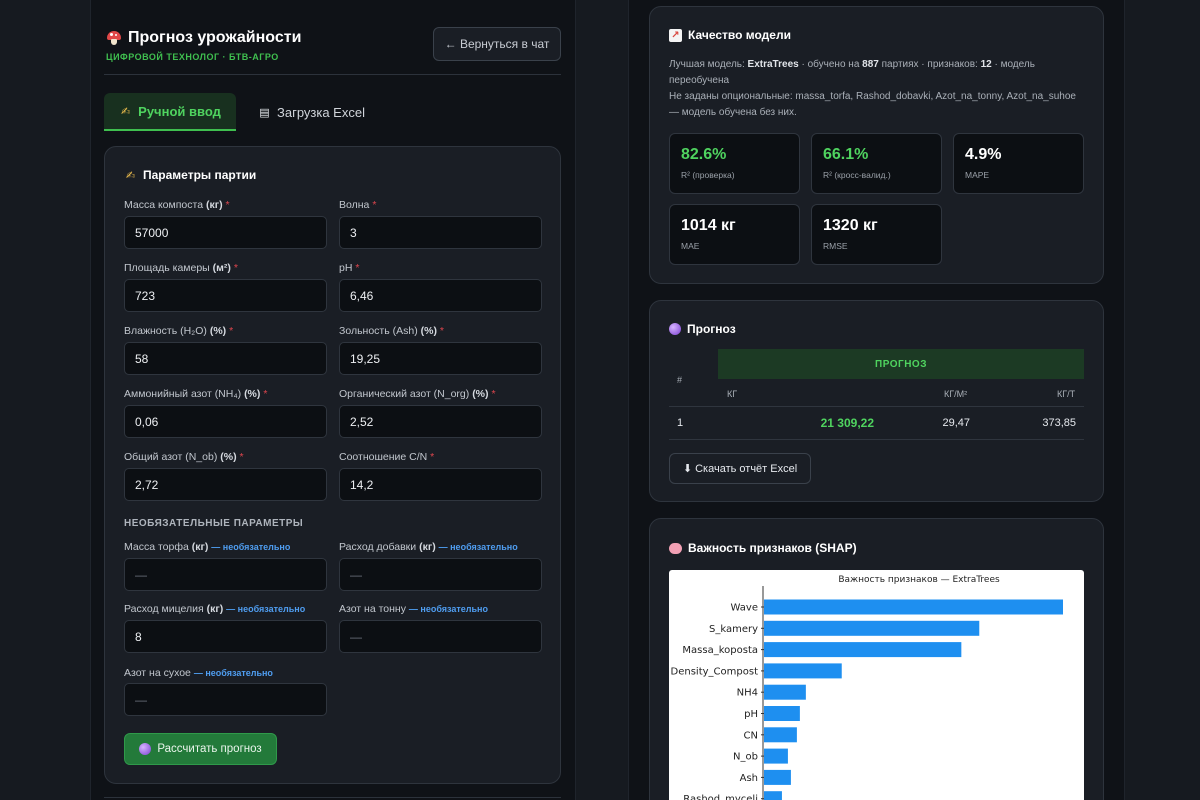 The image size is (1200, 800). What do you see at coordinates (850, 225) in the screenshot?
I see `metric-value: 1320 кг` at bounding box center [850, 225].